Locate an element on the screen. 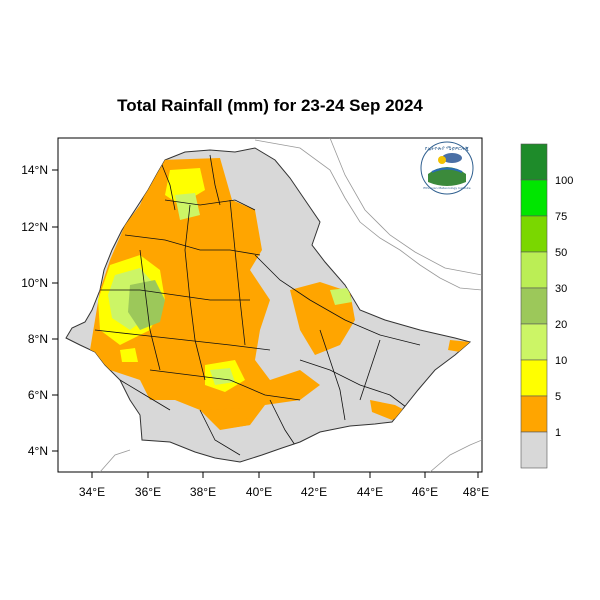 The image size is (600, 600). svg-text:Ethiopian Meteorology Institut: Ethiopian Meteorology Institute is located at coordinates (446, 188).